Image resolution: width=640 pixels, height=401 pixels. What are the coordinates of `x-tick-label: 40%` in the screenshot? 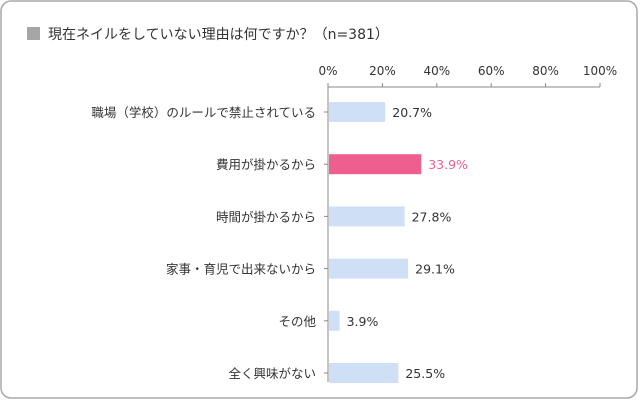 It's located at (436, 71).